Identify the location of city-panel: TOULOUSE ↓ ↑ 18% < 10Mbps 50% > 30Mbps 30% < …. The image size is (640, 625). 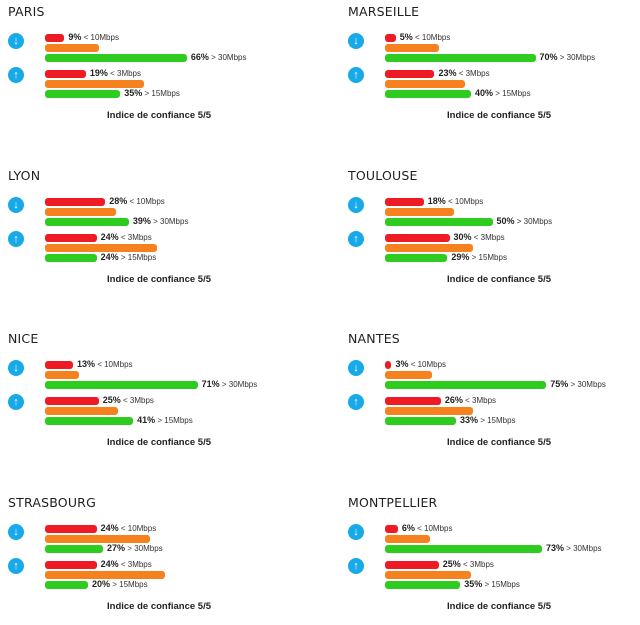
(494, 233).